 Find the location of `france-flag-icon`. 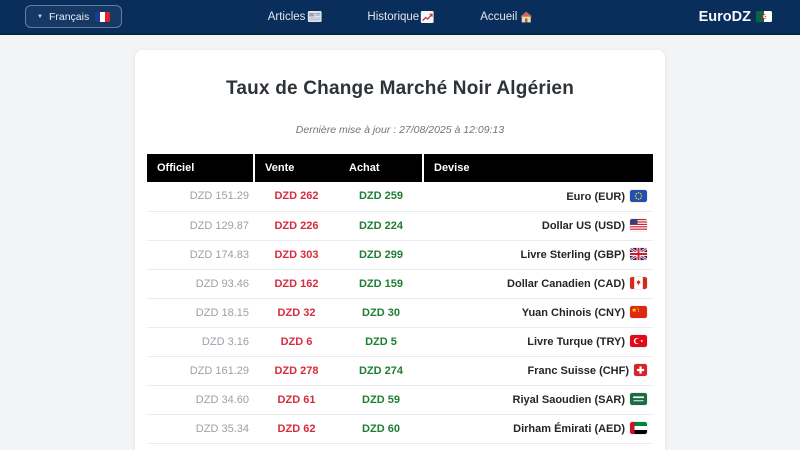

france-flag-icon is located at coordinates (103, 16).